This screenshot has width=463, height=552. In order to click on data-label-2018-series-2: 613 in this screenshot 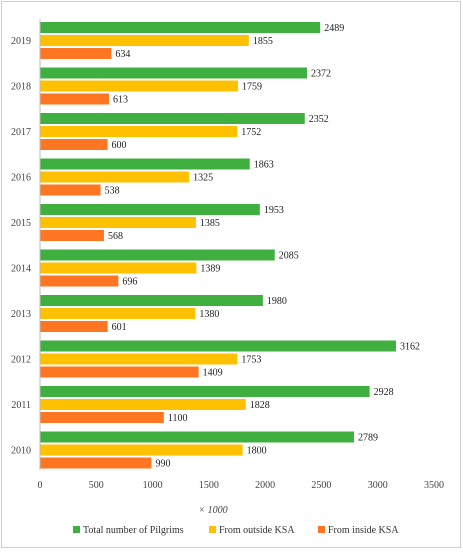, I will do `click(120, 100)`.